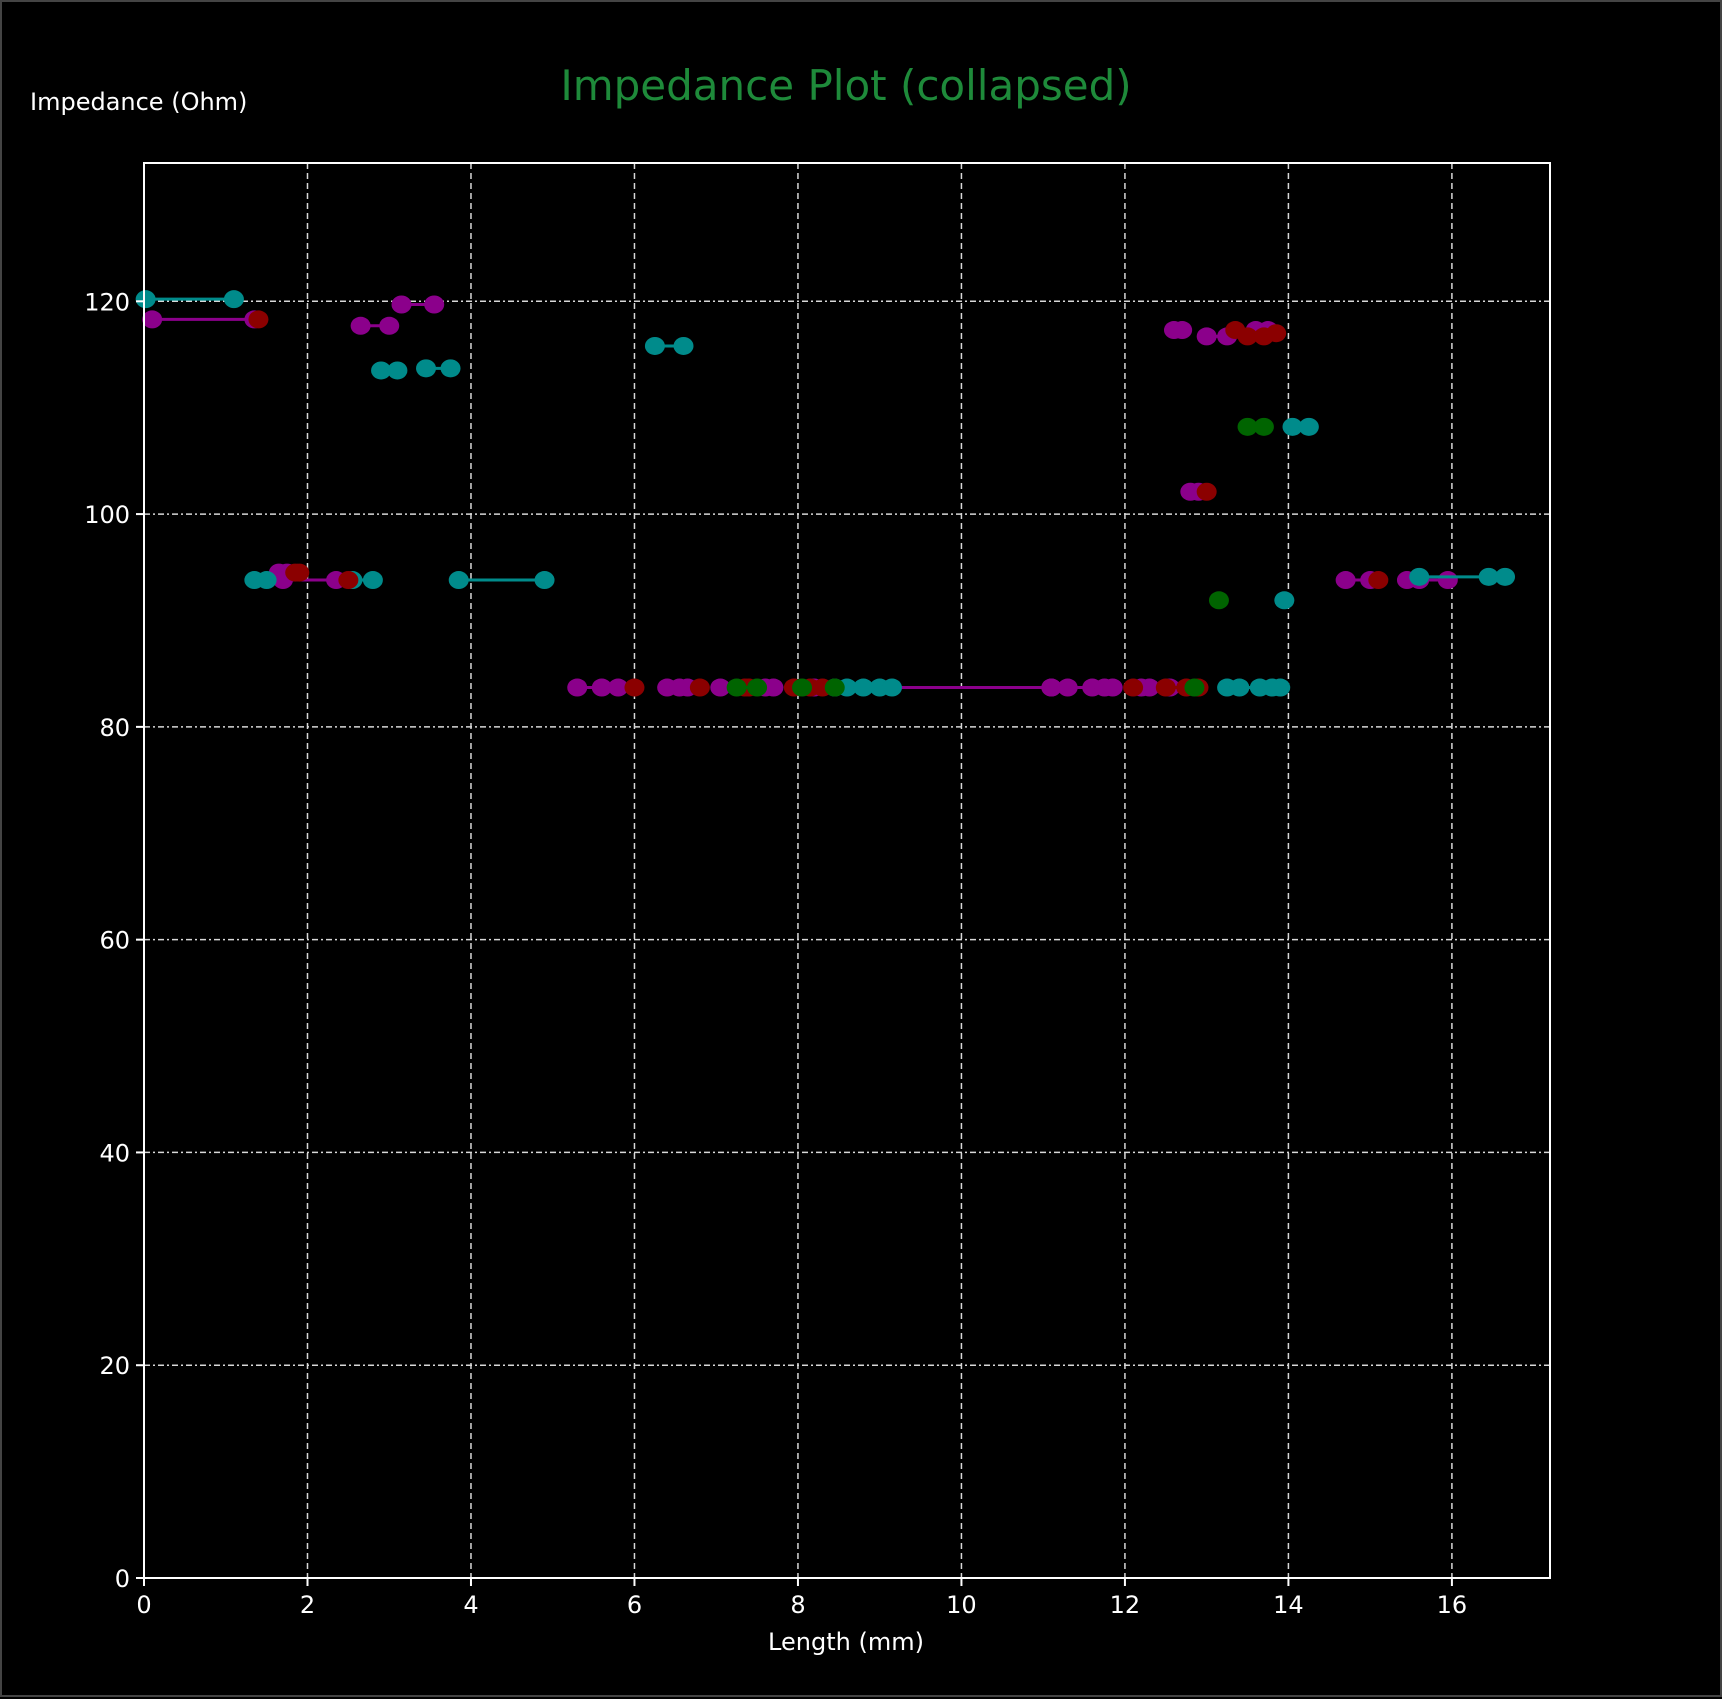 This screenshot has height=1699, width=1722. Describe the element at coordinates (107, 302) in the screenshot. I see `y-tick-label: 120` at that location.